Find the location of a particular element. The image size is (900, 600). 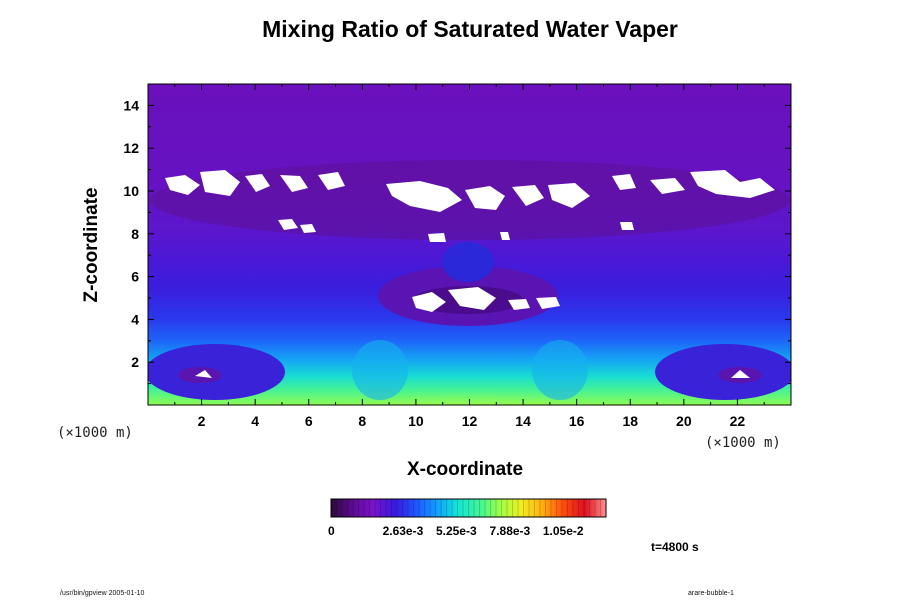

x-tick-label: 18 is located at coordinates (630, 421).